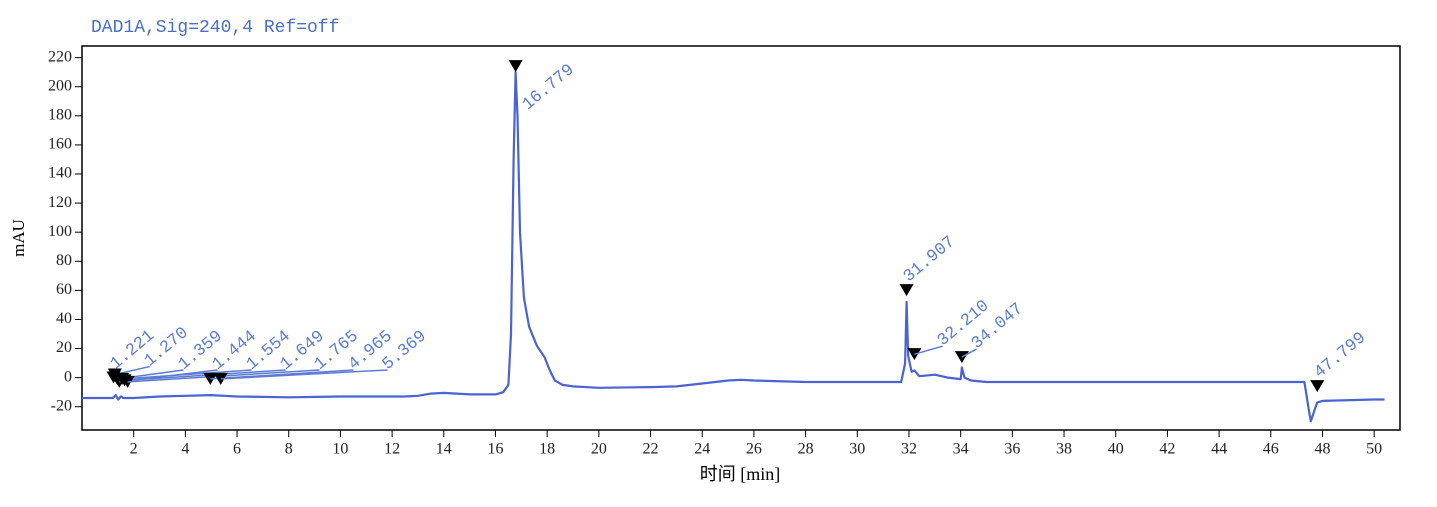 Image resolution: width=1437 pixels, height=507 pixels. I want to click on x-tick-label: 14, so click(444, 449).